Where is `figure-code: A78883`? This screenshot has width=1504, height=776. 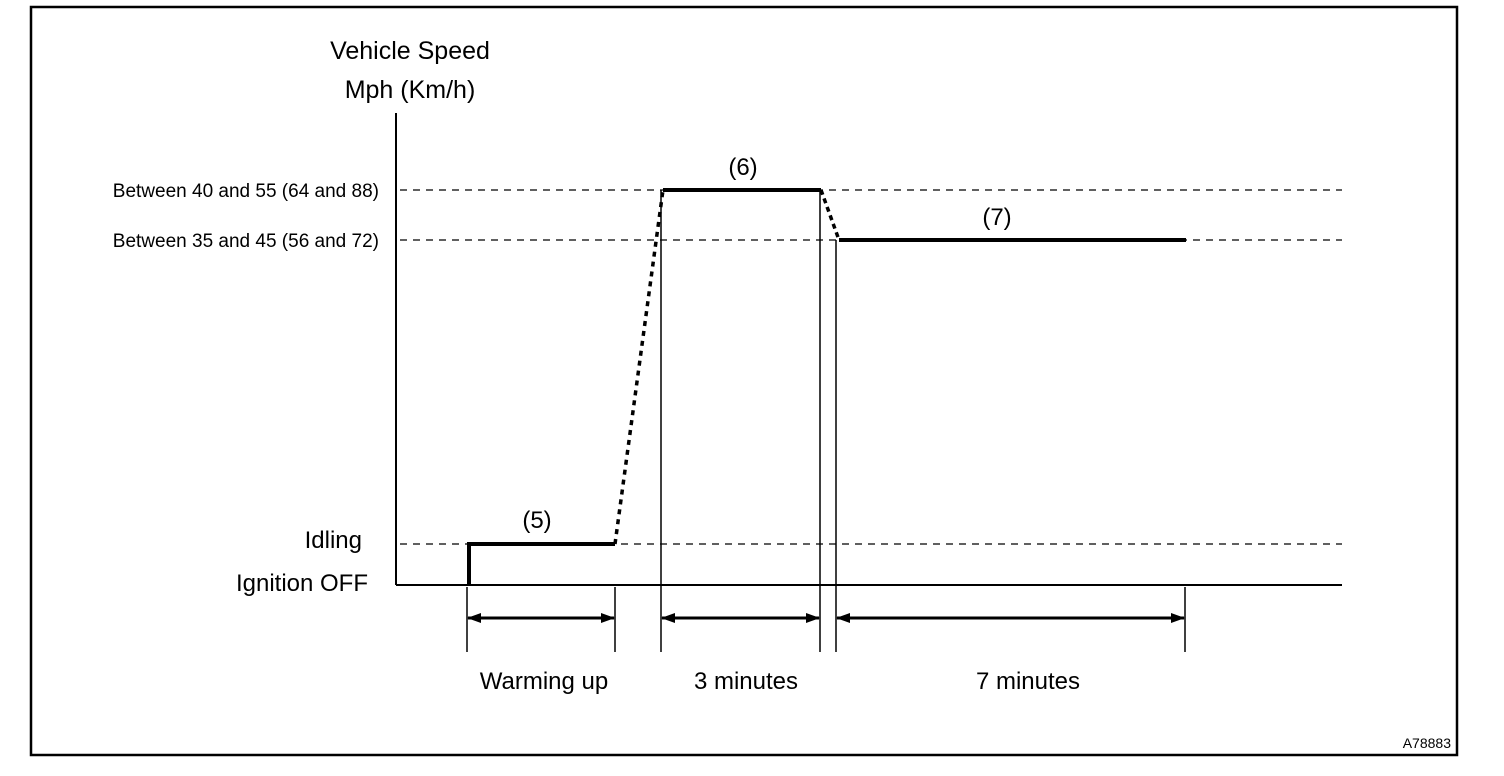
figure-code: A78883 is located at coordinates (1427, 743).